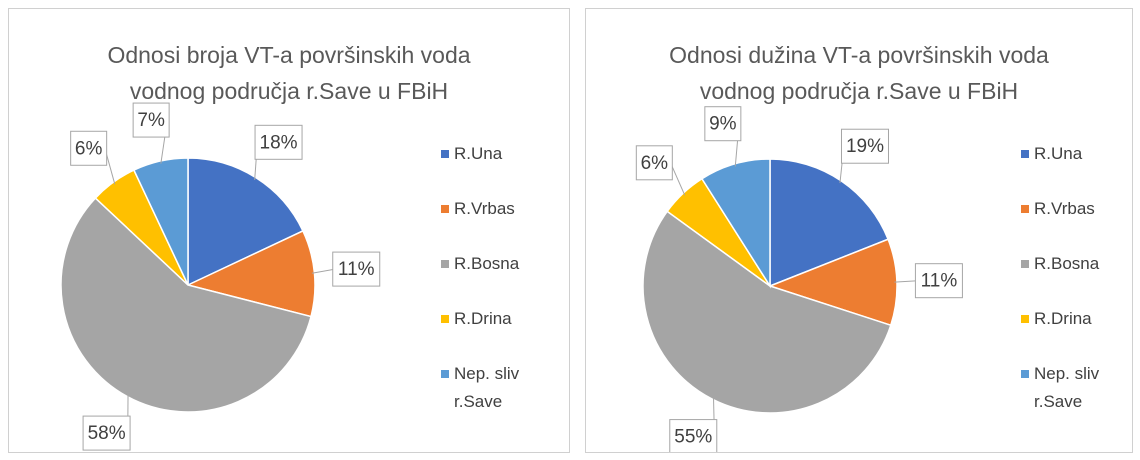  I want to click on data-label: 58%, so click(107, 433).